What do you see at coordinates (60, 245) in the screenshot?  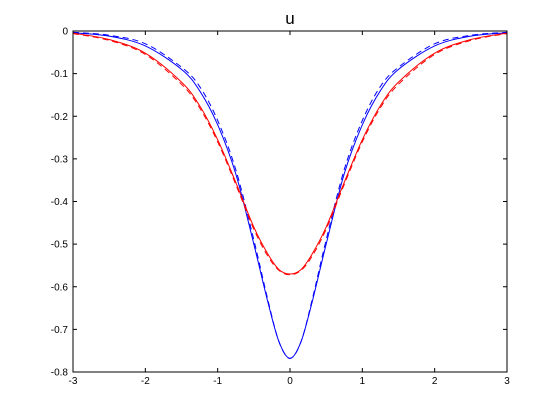 I see `y-tick-label: -0.5` at bounding box center [60, 245].